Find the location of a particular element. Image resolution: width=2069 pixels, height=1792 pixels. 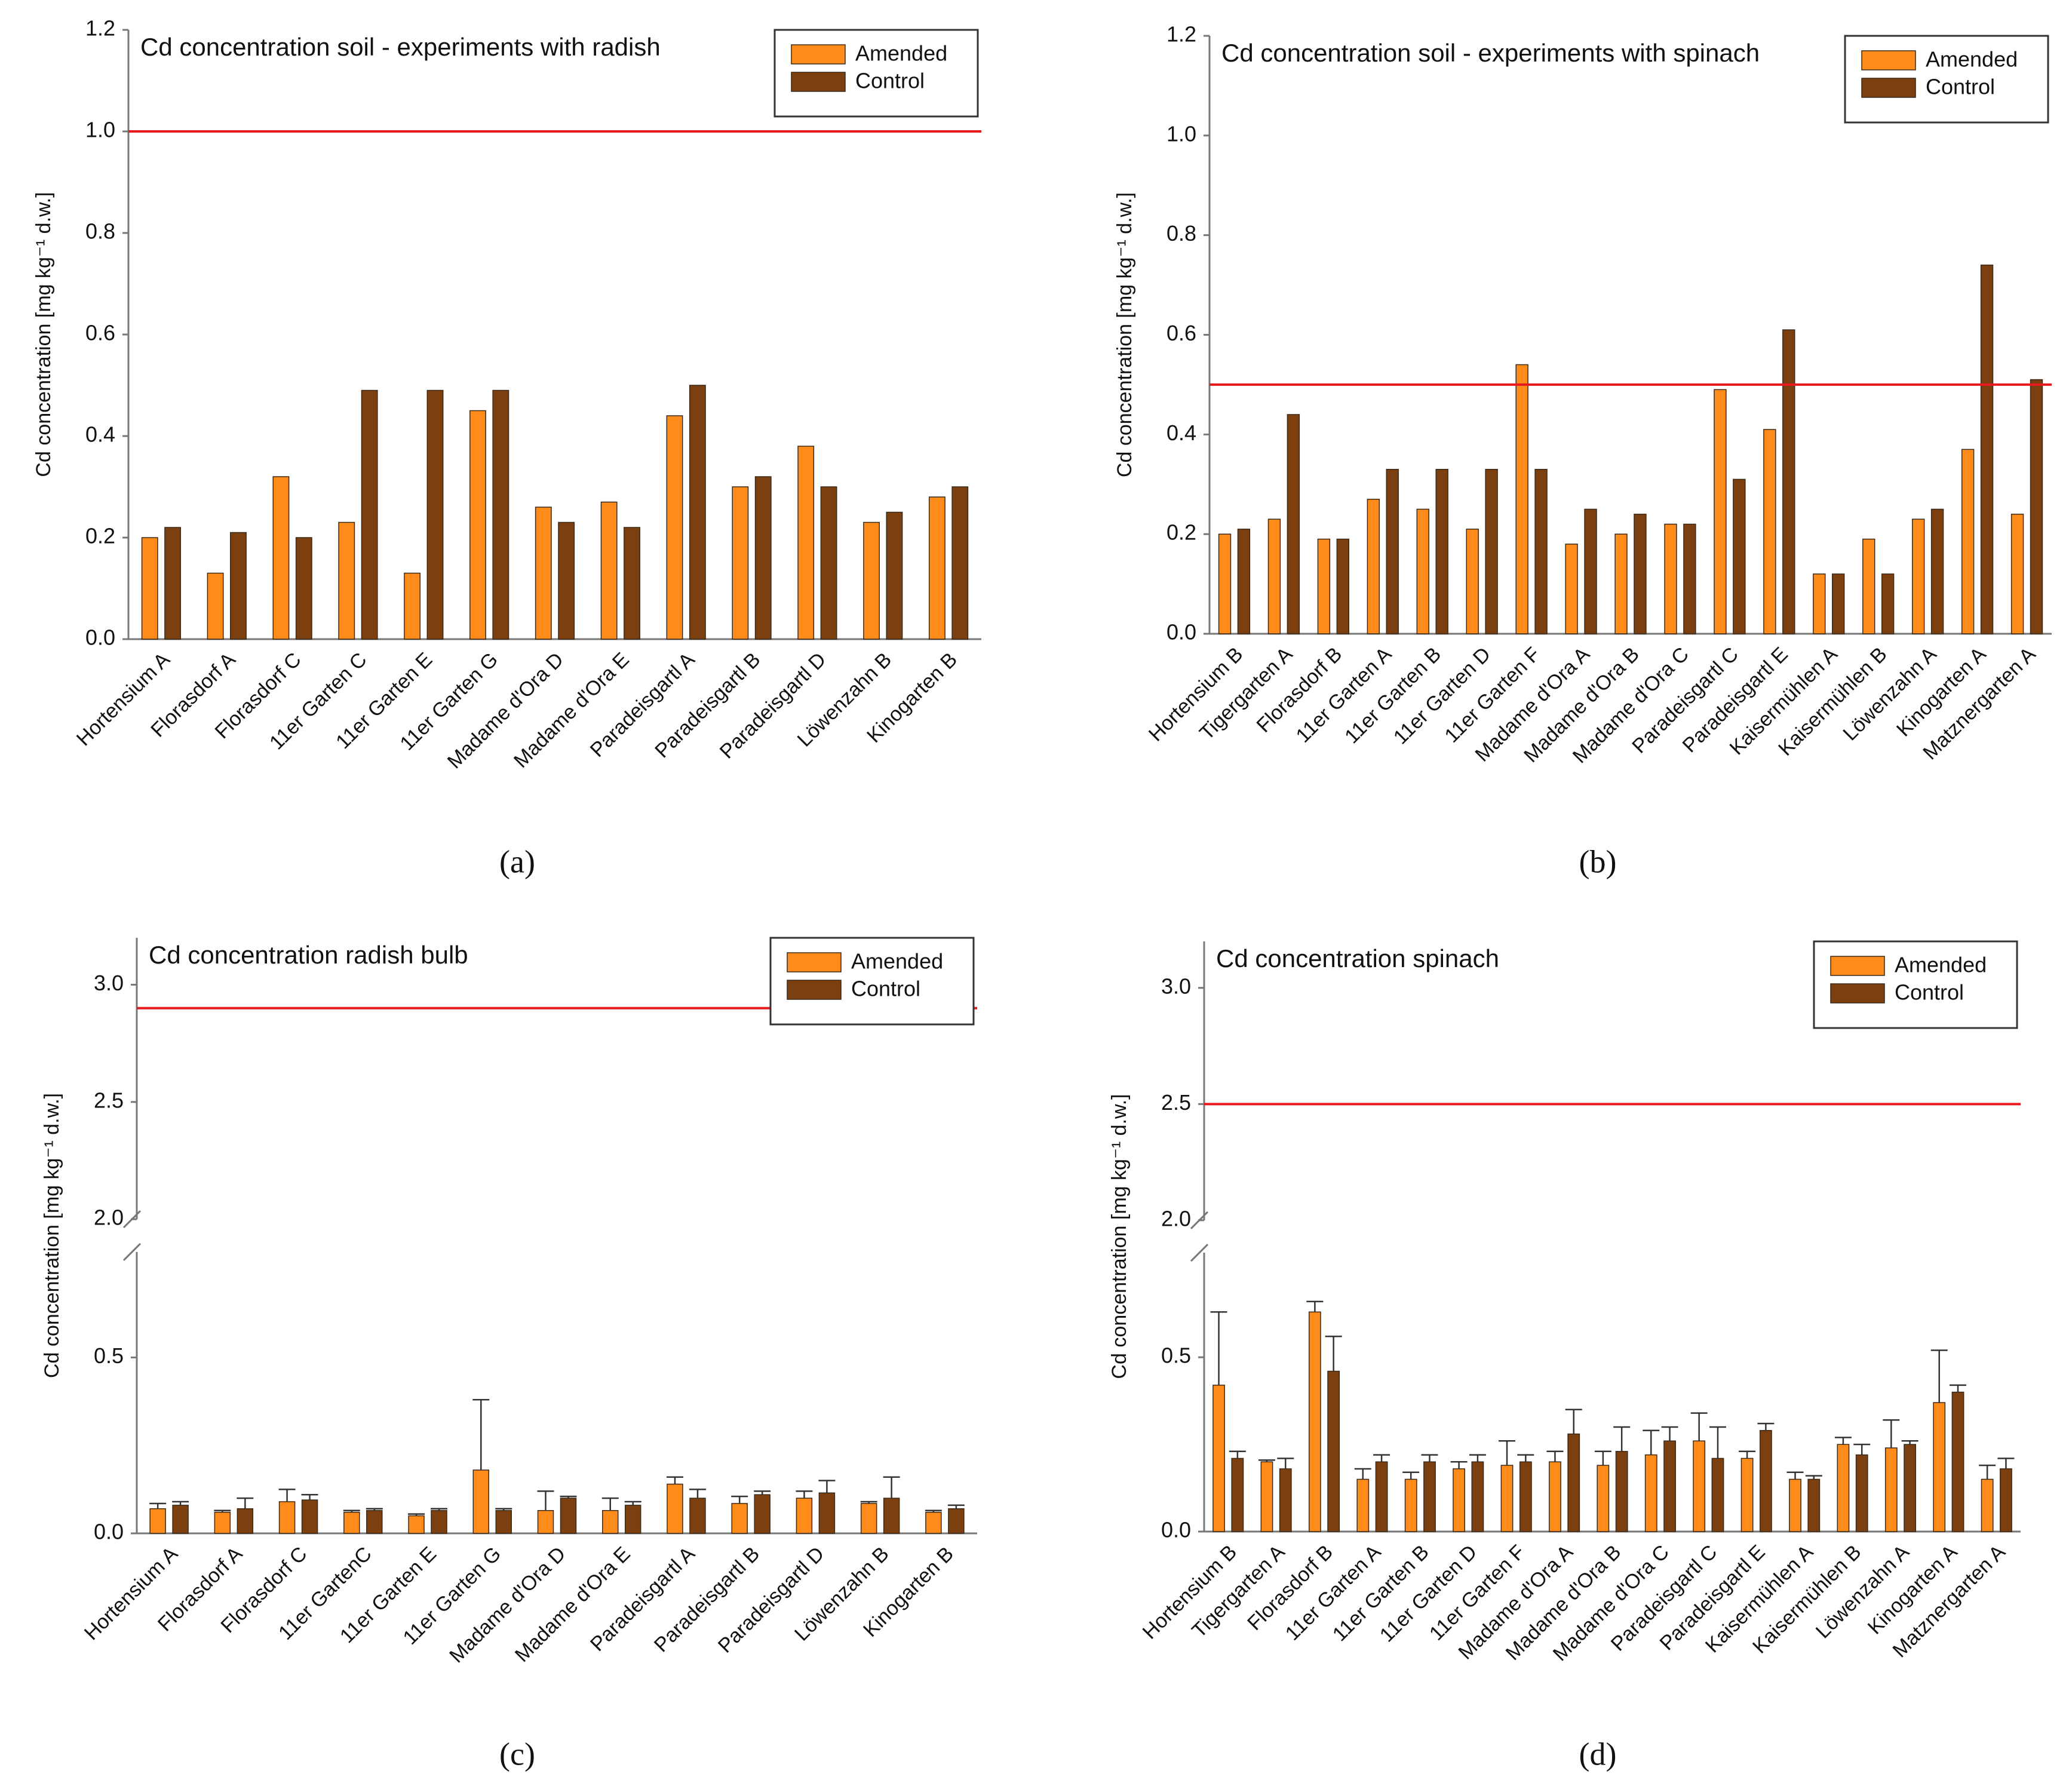

axis-break is located at coordinates (132, 1251).